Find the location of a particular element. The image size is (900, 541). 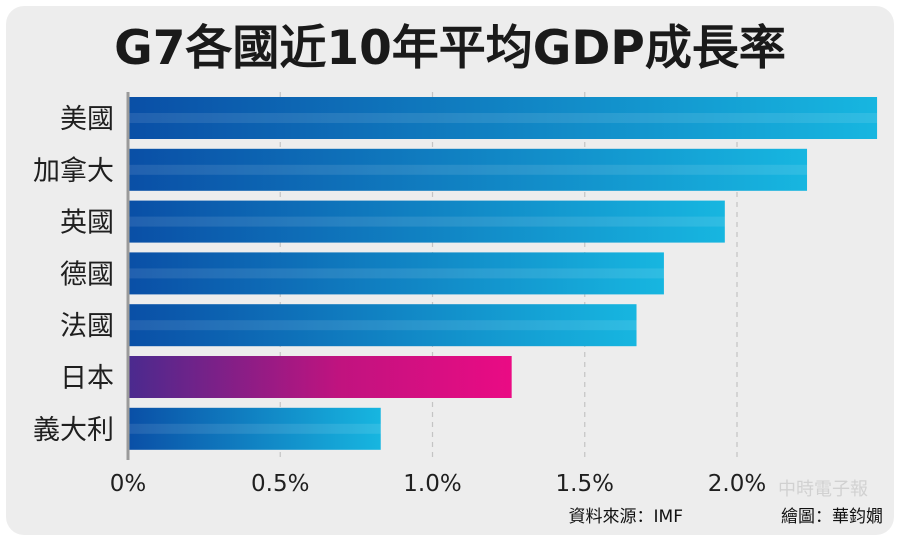

watermark: 中時電子報 is located at coordinates (823, 489).